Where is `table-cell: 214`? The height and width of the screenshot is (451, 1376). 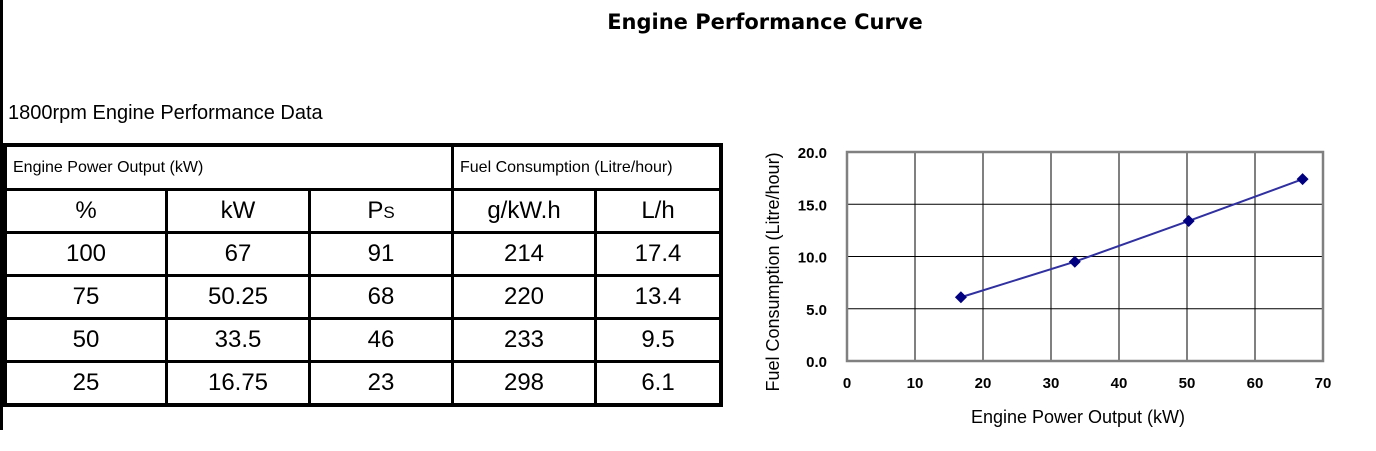
table-cell: 214 is located at coordinates (524, 254).